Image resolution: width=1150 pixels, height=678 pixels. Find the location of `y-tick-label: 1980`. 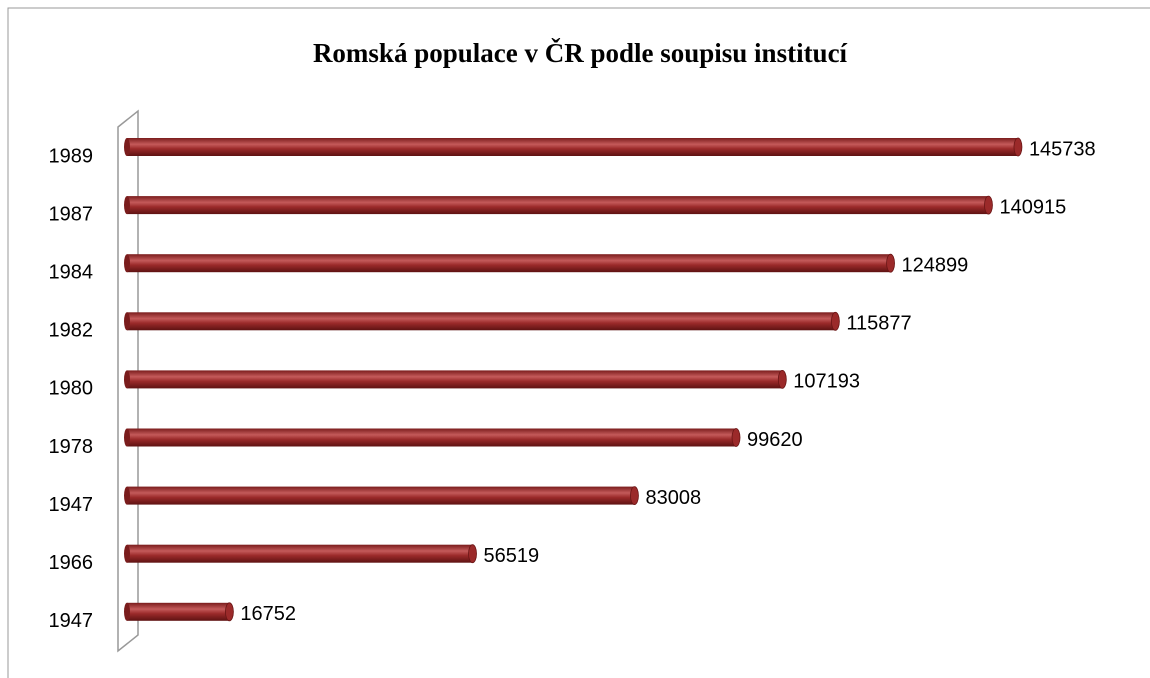

y-tick-label: 1980 is located at coordinates (71, 389).